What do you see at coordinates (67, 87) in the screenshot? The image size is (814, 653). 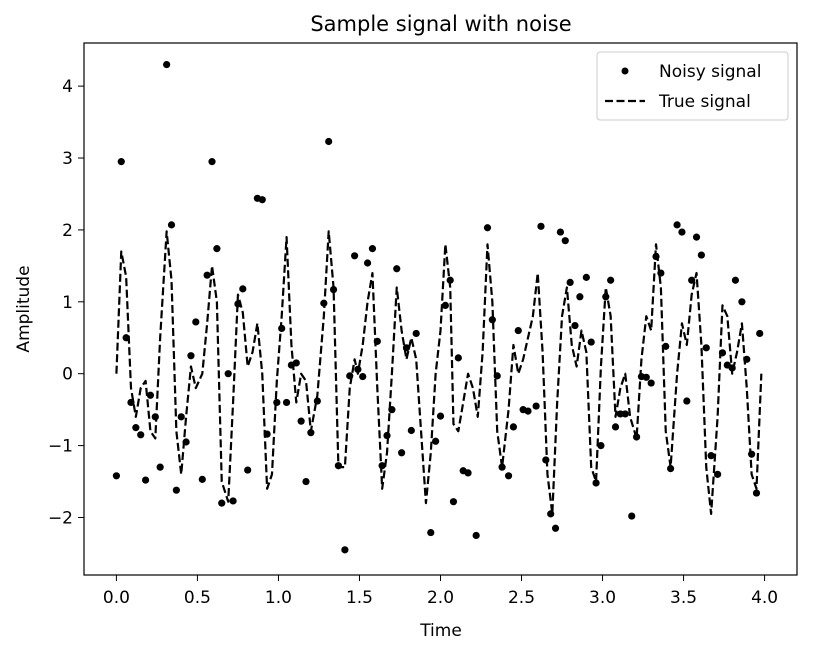 I see `y-tick-label: 4` at bounding box center [67, 87].